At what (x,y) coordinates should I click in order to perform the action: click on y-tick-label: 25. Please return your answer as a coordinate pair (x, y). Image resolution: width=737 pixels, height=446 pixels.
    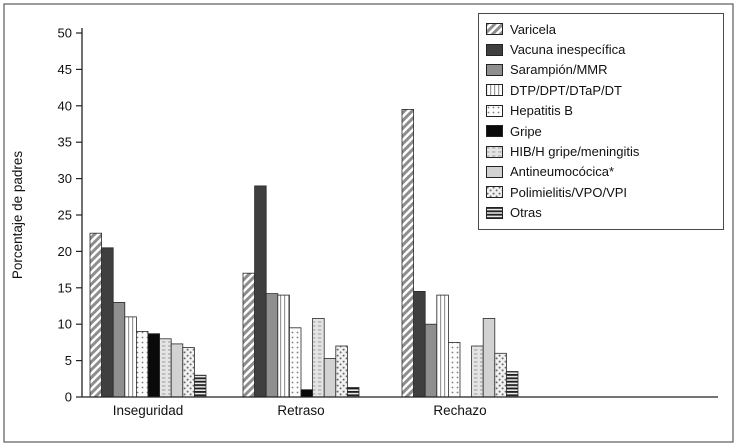
    Looking at the image, I should click on (65, 215).